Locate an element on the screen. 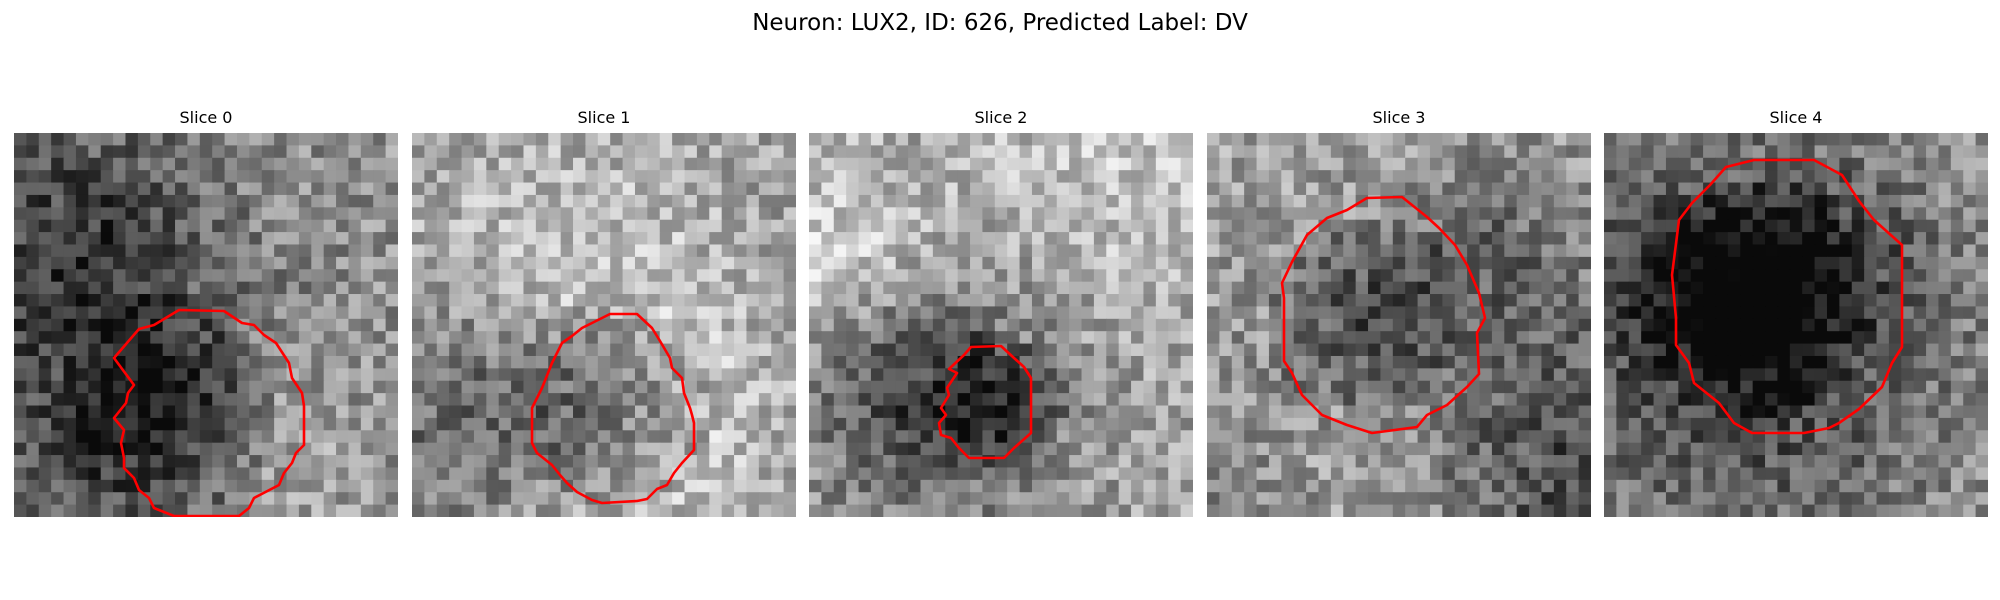 The width and height of the screenshot is (2000, 600). slice-panel-3: Slice 3 is located at coordinates (1399, 312).